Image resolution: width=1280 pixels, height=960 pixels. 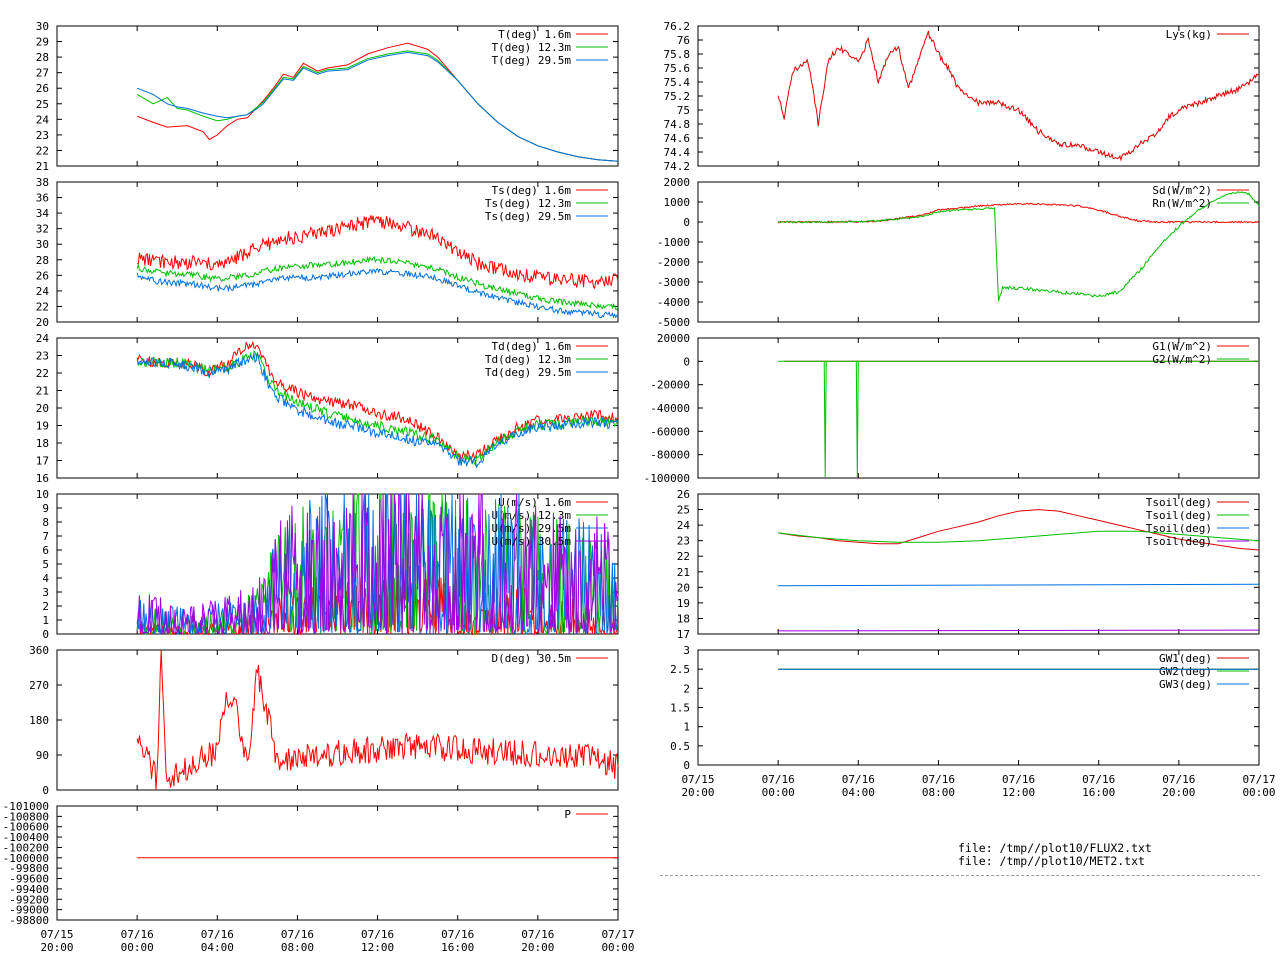 What do you see at coordinates (43, 213) in the screenshot?
I see `y-tick-label: 34` at bounding box center [43, 213].